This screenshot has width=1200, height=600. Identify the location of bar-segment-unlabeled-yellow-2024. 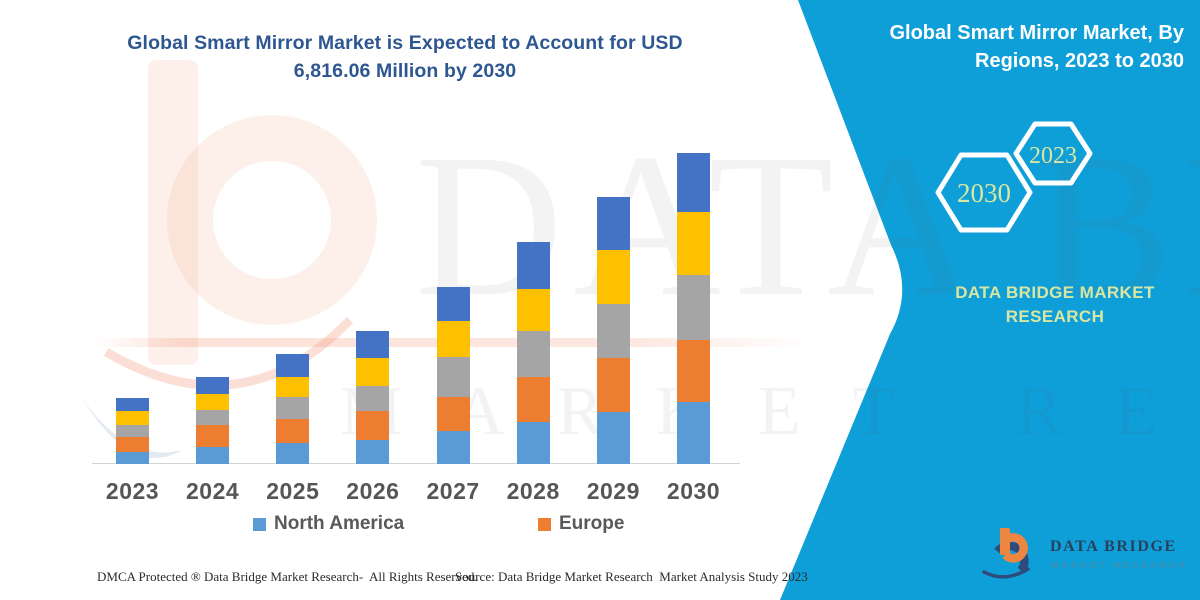
(213, 401).